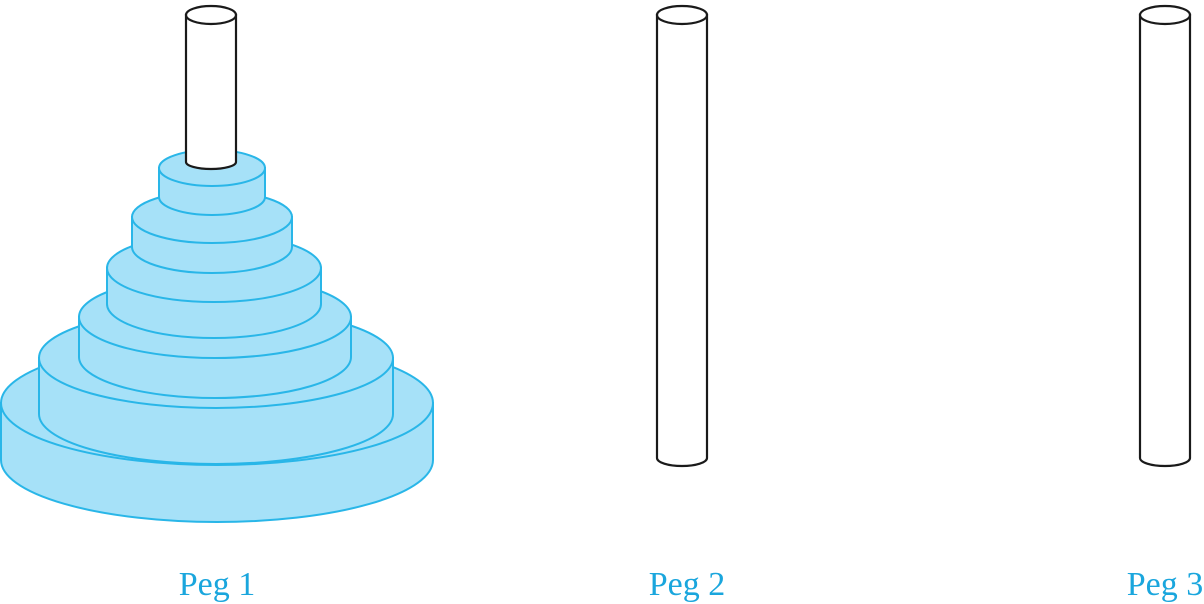  I want to click on peg-3-group: Peg 3, so click(1165, 303).